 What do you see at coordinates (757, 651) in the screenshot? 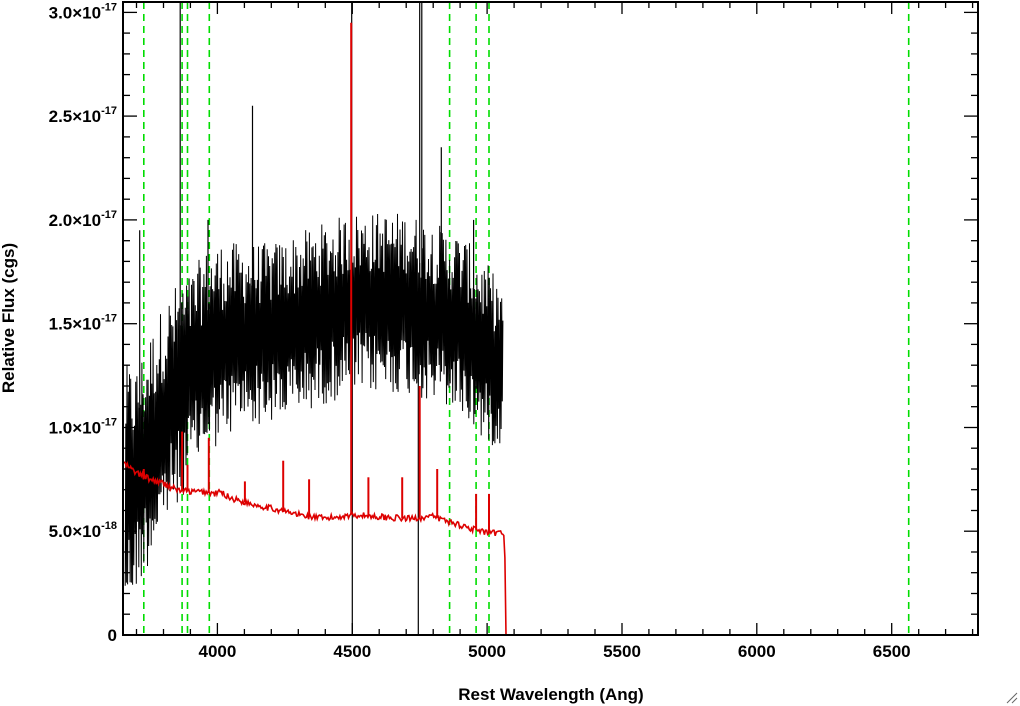
I see `x-tick-label-6000: 6000` at bounding box center [757, 651].